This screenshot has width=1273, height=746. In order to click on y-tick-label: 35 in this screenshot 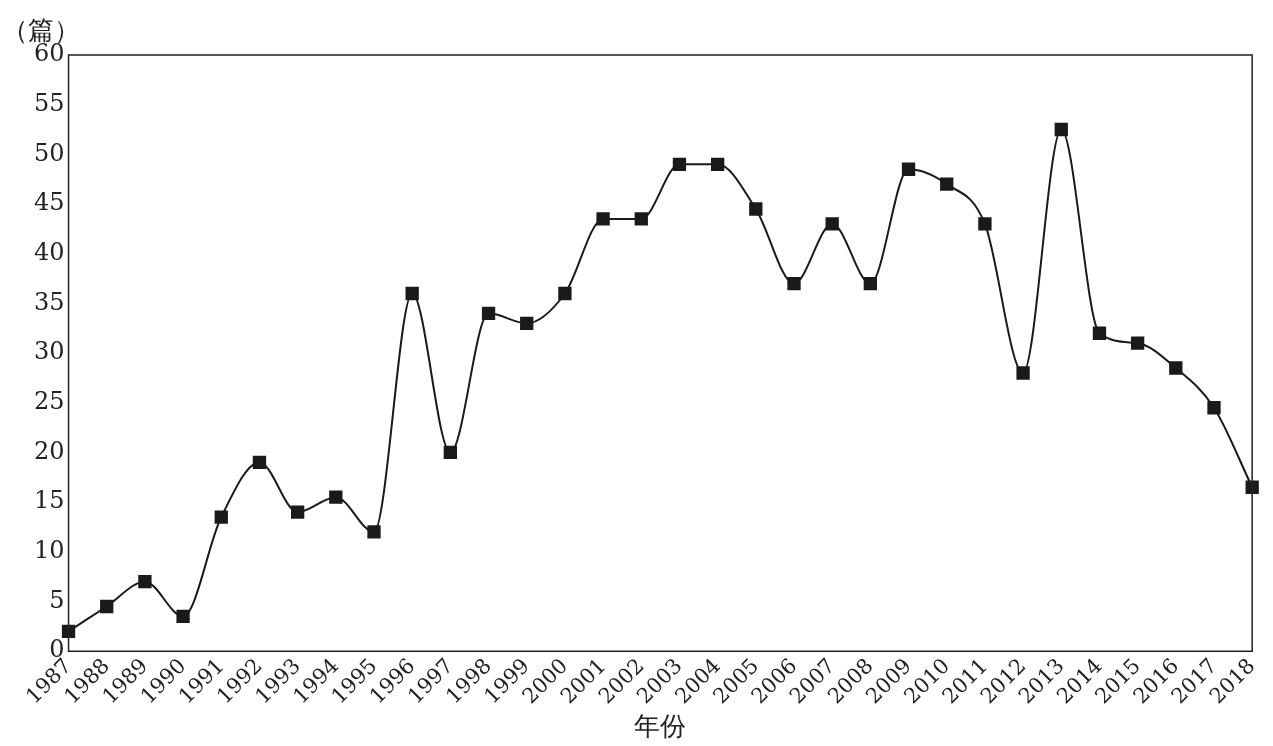, I will do `click(49, 301)`.